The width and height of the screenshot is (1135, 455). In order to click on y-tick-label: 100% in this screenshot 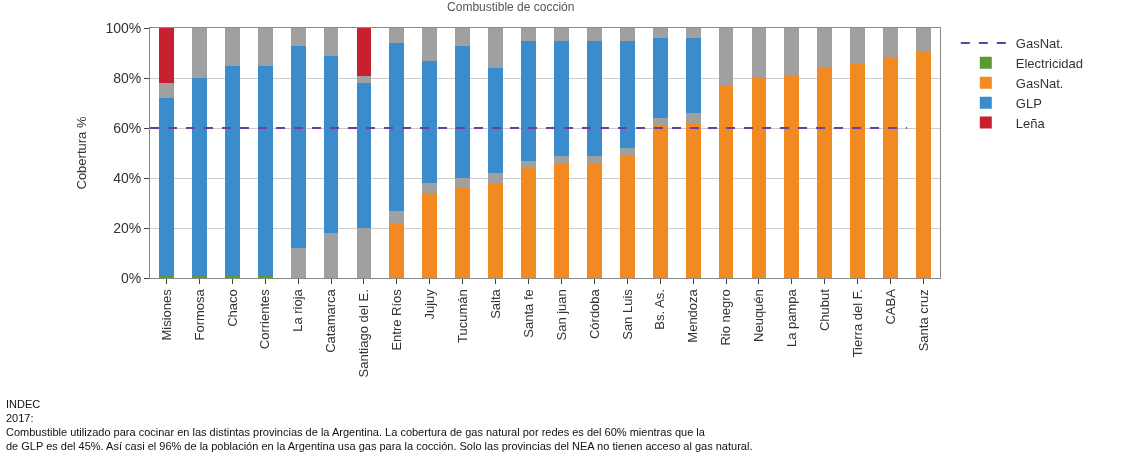, I will do `click(123, 27)`.